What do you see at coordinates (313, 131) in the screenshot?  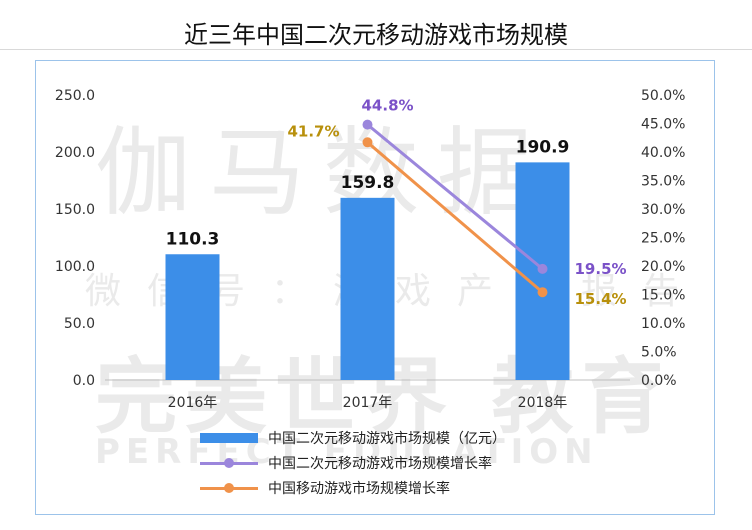 I see `growth-data-label: 41.7%` at bounding box center [313, 131].